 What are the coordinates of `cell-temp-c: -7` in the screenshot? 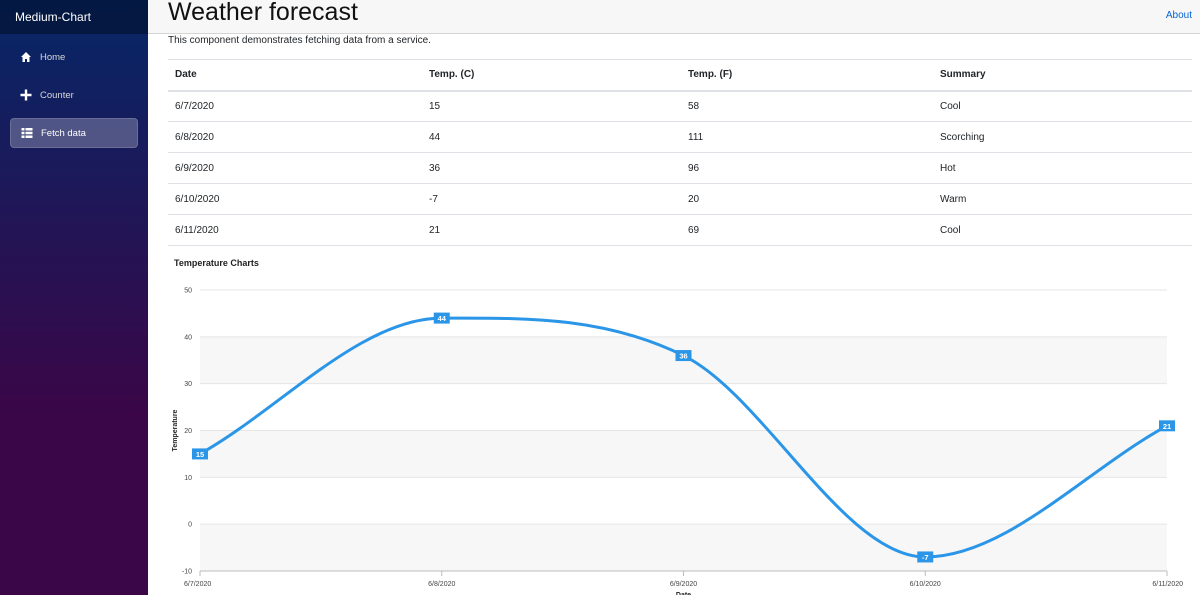 It's located at (551, 199).